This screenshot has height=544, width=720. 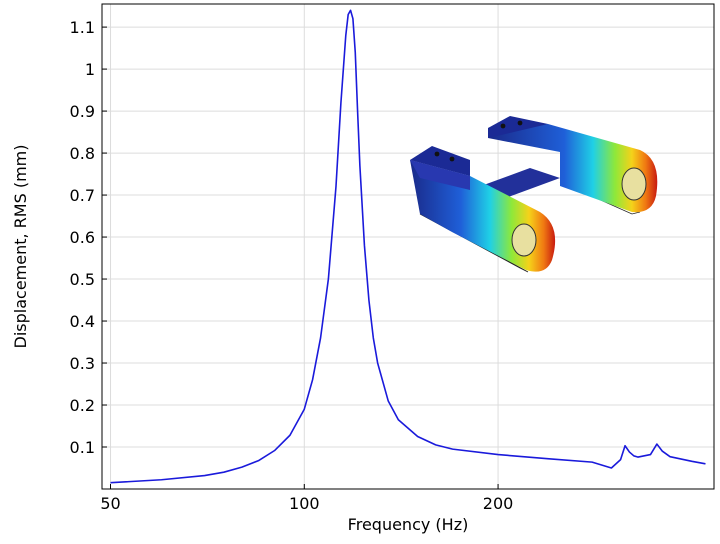 What do you see at coordinates (408, 524) in the screenshot?
I see `x-axis-title: Frequency (Hz)` at bounding box center [408, 524].